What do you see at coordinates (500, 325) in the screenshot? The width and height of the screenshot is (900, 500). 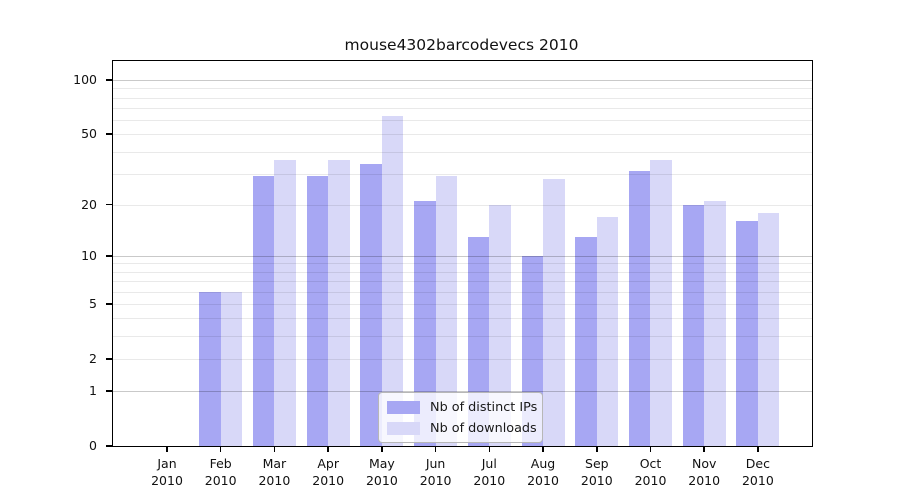 I see `bar-downloads-jul` at bounding box center [500, 325].